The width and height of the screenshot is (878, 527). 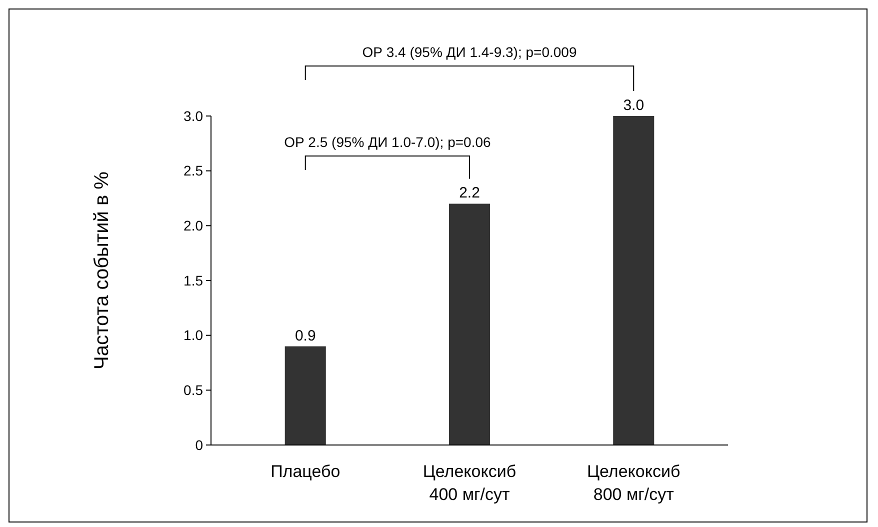 I want to click on y-tick-label: 1.5, so click(x=194, y=280).